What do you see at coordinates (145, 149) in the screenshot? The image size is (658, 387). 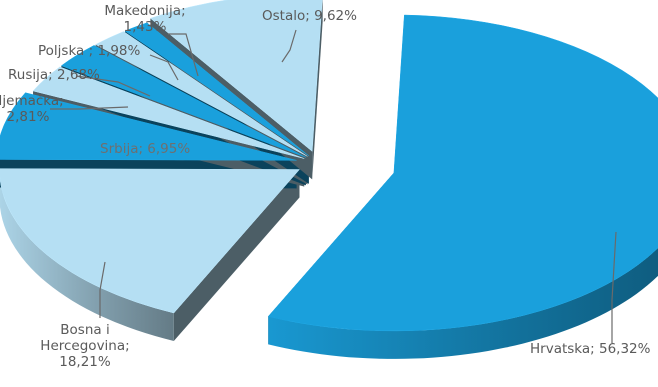 I see `slice-label-srbija: Srbija; 6,95%` at bounding box center [145, 149].